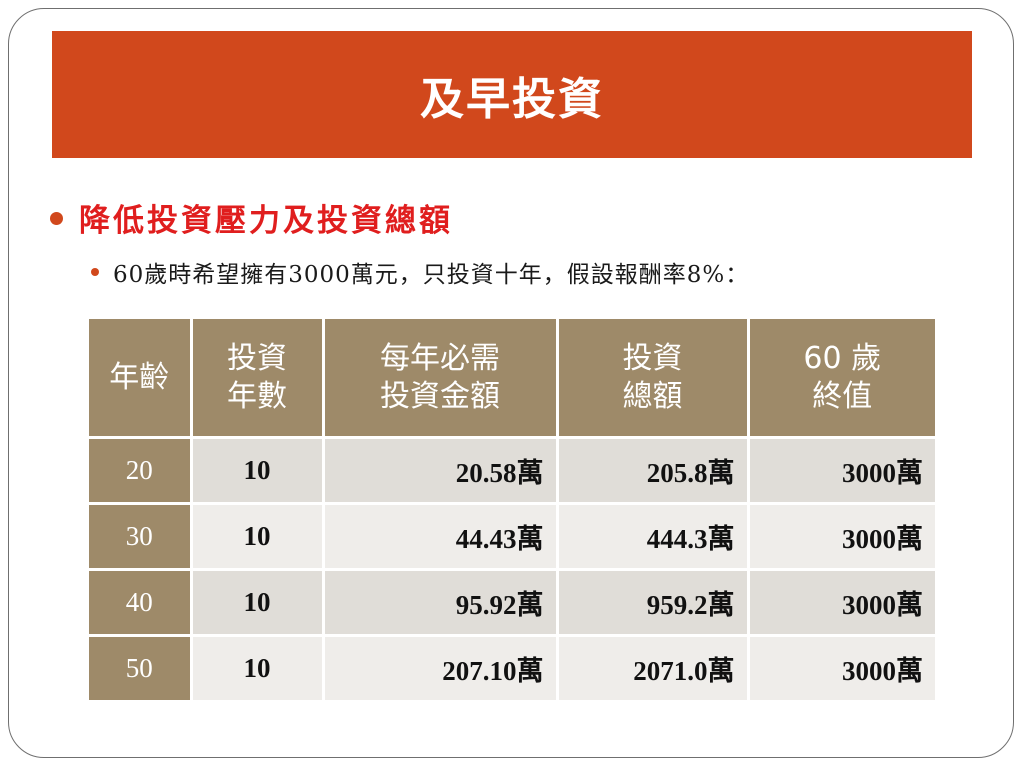  What do you see at coordinates (653, 471) in the screenshot?
I see `cell-total: 205.8萬` at bounding box center [653, 471].